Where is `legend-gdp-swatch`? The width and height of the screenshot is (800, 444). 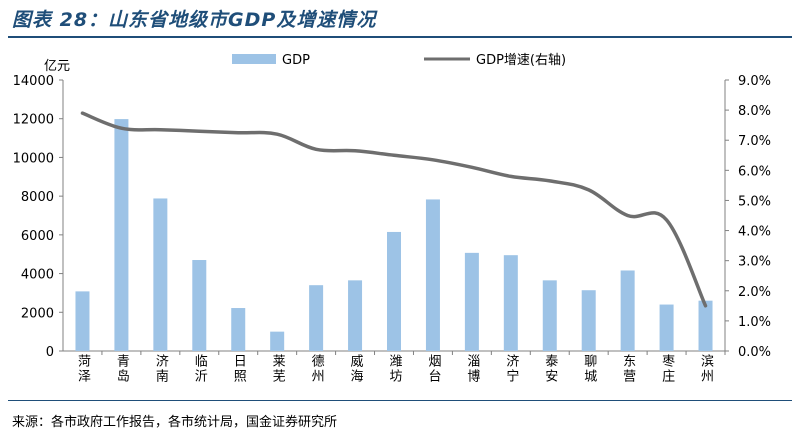
legend-gdp-swatch is located at coordinates (254, 59).